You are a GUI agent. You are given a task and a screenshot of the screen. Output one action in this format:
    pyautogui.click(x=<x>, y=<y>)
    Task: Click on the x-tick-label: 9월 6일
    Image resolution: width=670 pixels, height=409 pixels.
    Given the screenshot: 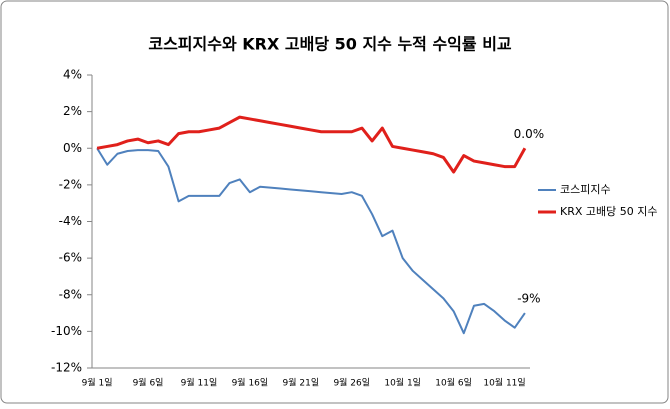 What is the action you would take?
    pyautogui.click(x=148, y=383)
    